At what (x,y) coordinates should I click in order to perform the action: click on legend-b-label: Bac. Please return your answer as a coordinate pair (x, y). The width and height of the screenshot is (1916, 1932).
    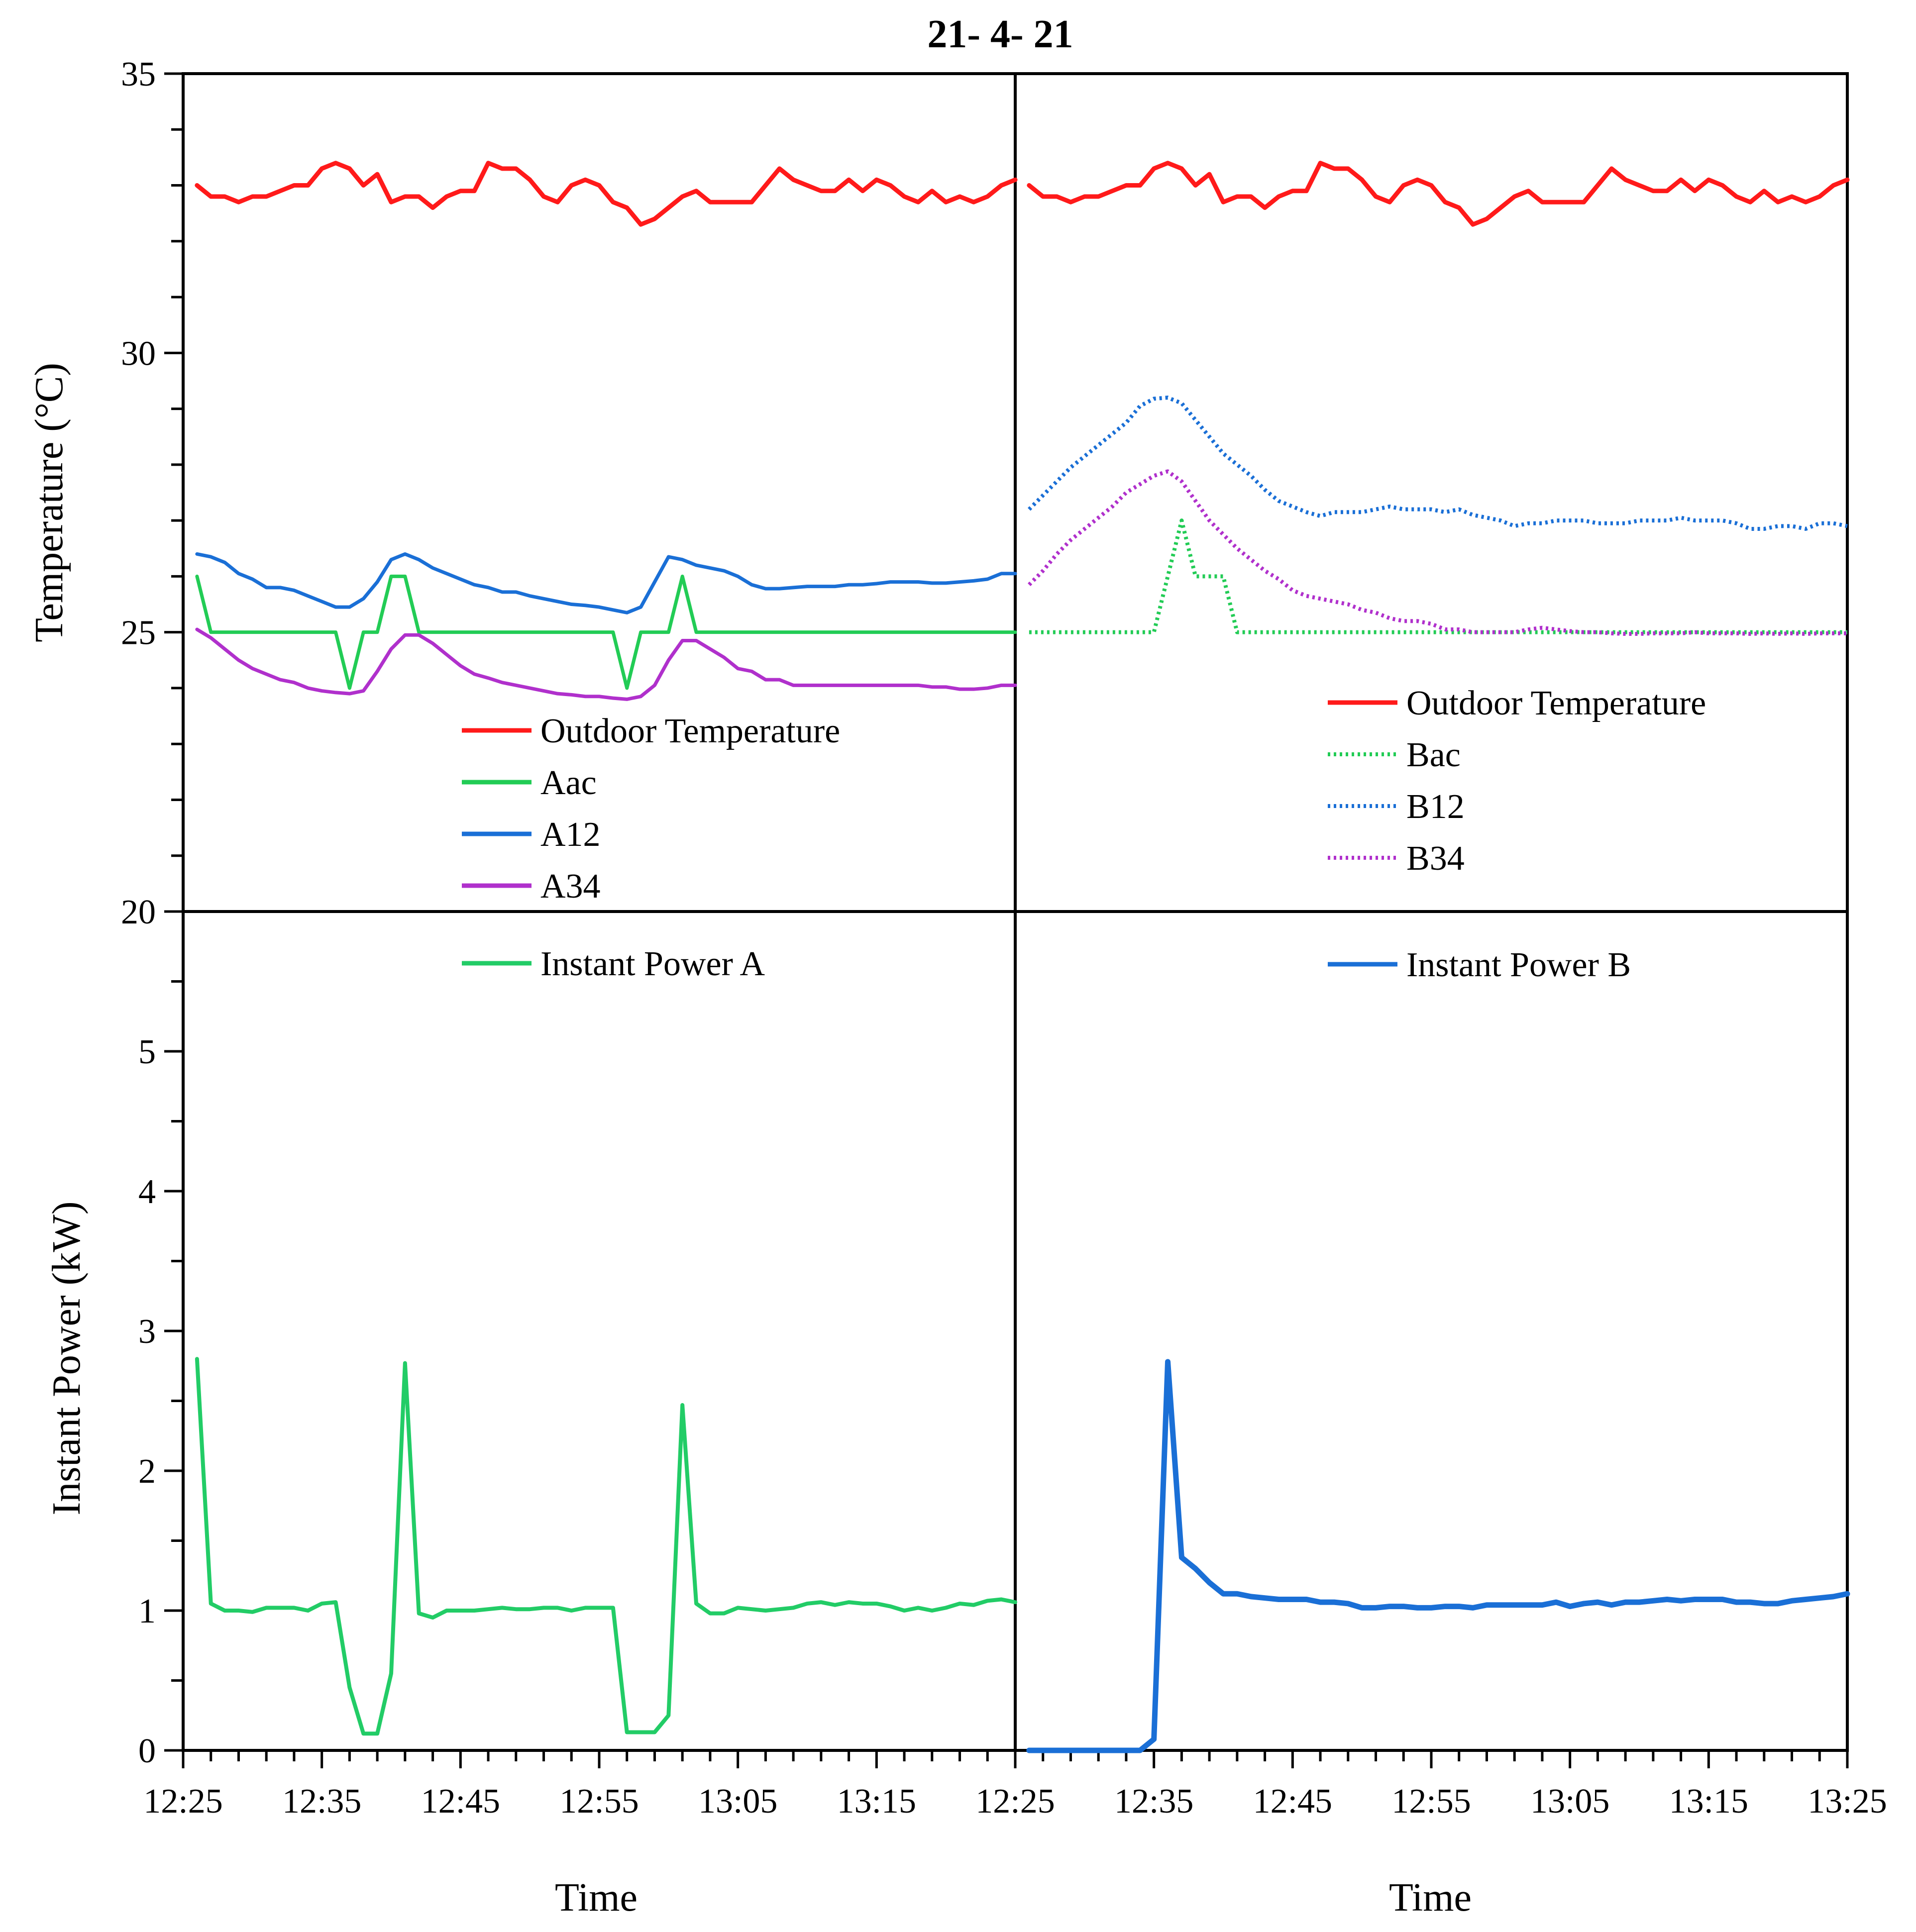
    Looking at the image, I should click on (1433, 755).